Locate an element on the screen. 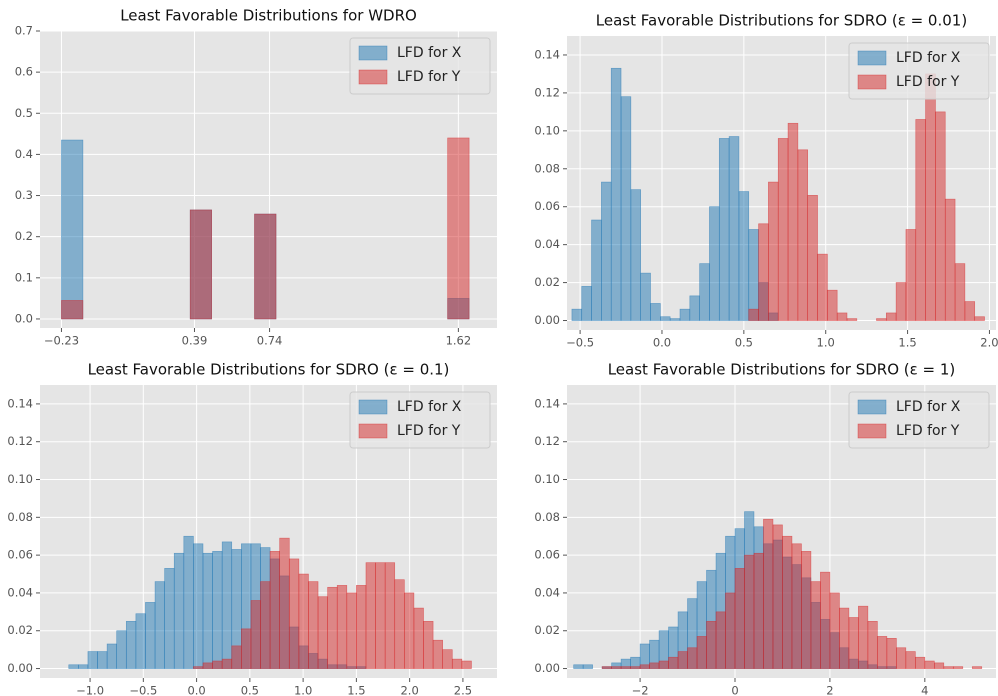  legend-swatch is located at coordinates (373, 431).